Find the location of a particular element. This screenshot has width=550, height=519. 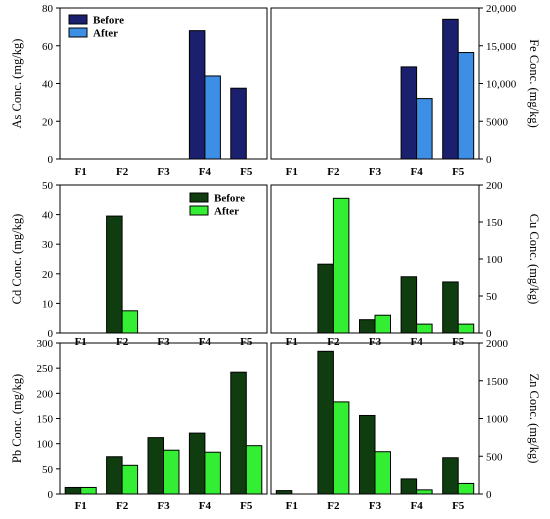

y-tick-label: 5000 is located at coordinates (497, 122).